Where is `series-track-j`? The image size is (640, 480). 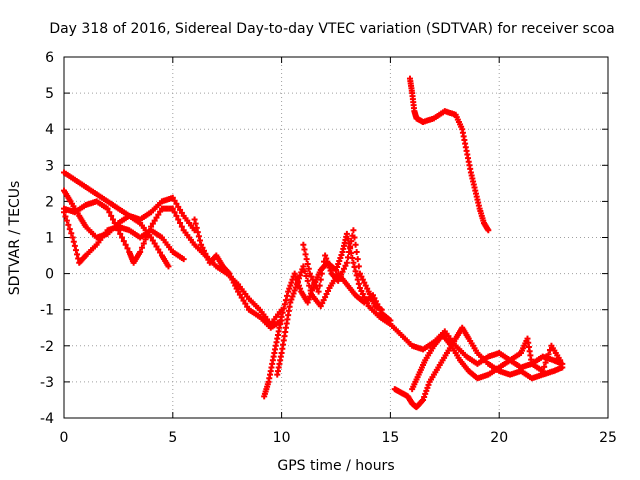 series-track-j is located at coordinates (486, 362).